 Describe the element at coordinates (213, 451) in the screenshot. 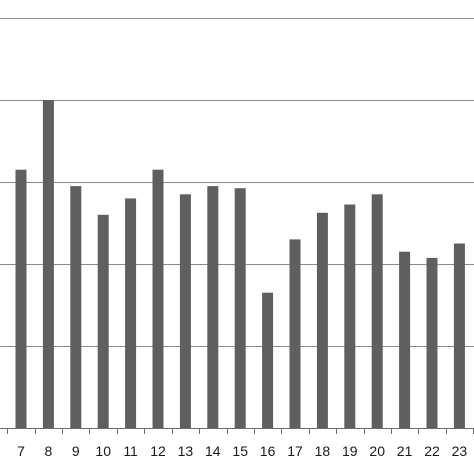

I see `x-tick-label-14: 14` at that location.